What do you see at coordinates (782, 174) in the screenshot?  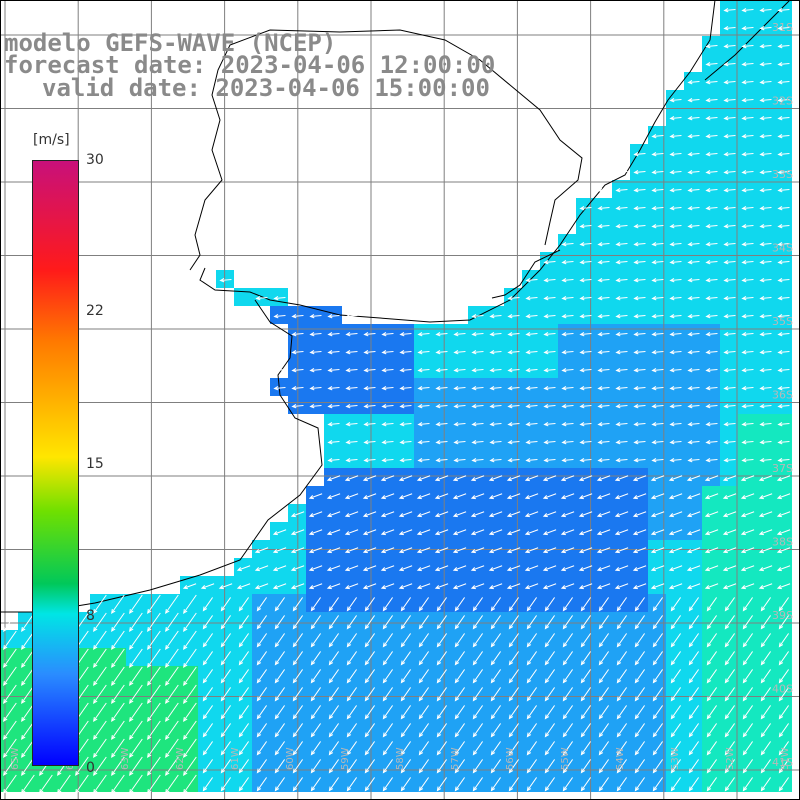 I see `latitude-label: 33S` at bounding box center [782, 174].